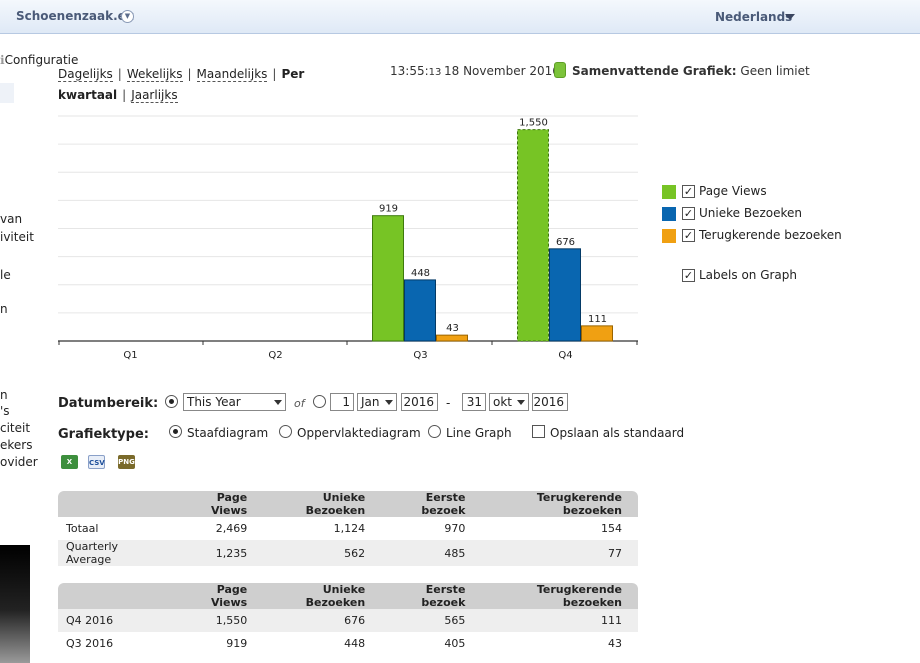 This screenshot has width=920, height=663. Describe the element at coordinates (237, 643) in the screenshot. I see `table-cell: 919` at that location.